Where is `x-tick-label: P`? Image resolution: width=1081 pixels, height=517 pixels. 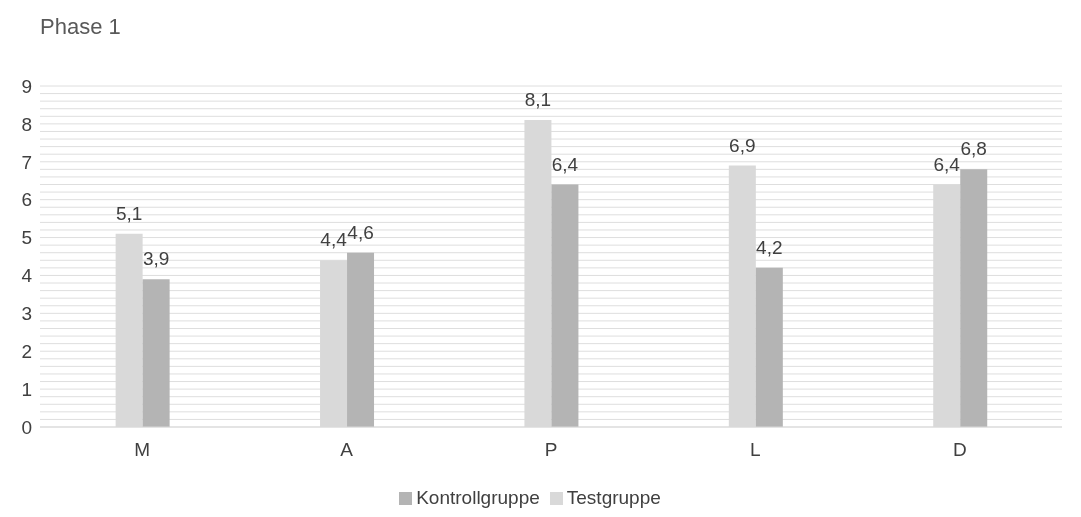
x-tick-label: P is located at coordinates (551, 450).